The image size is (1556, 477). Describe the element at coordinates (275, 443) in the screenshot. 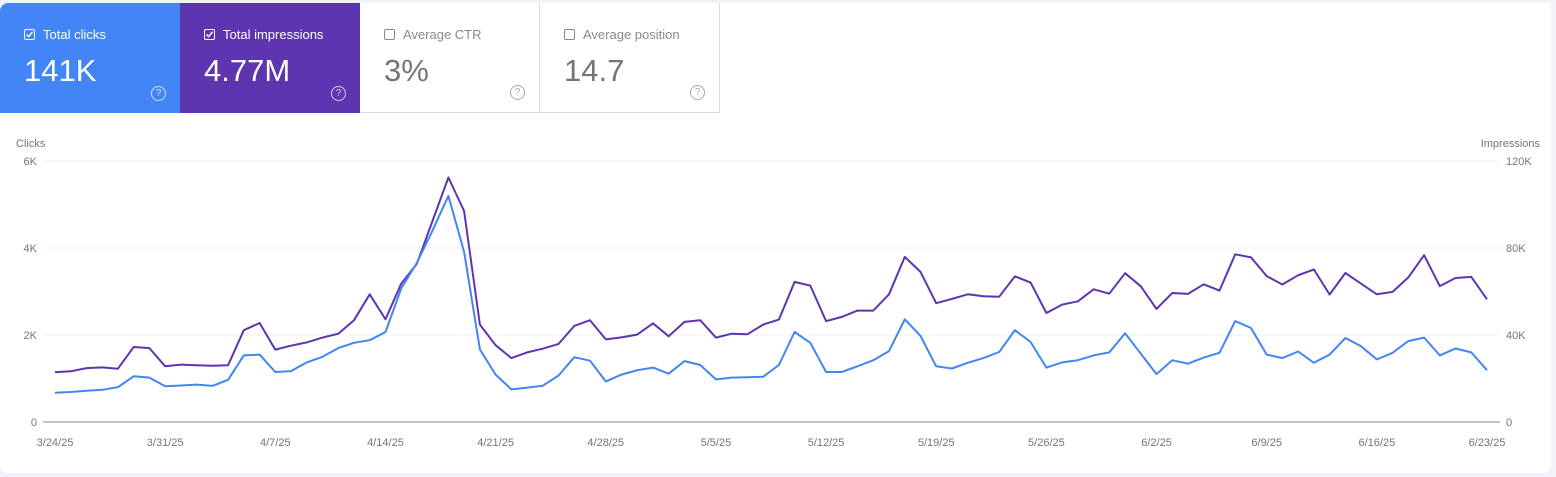

I see `x-tick: 4/7/25` at that location.